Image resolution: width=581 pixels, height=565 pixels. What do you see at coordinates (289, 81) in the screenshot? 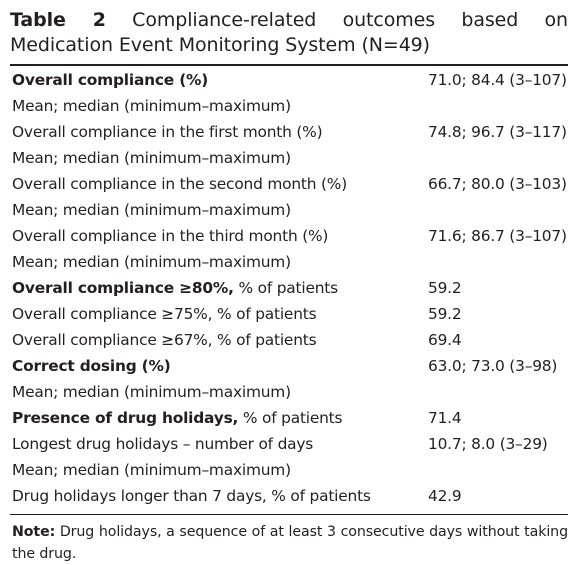
I see `table-row: Overall compliance (%) 71.0; 84.4 (3–107)` at bounding box center [289, 81].